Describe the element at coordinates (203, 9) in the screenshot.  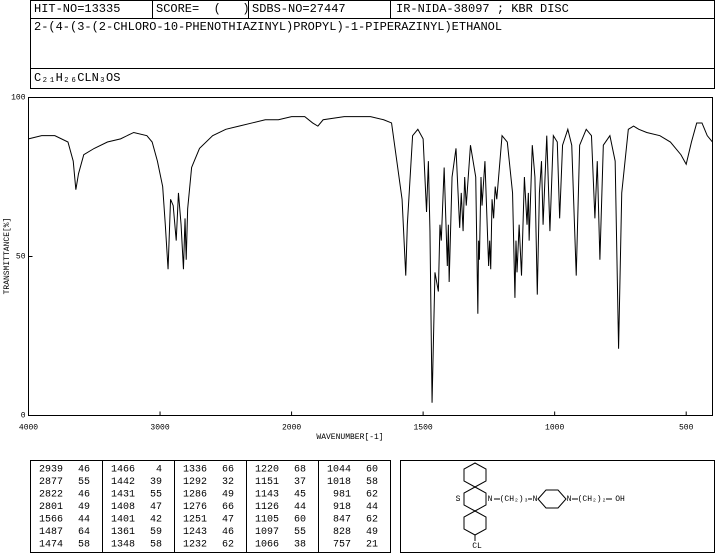
I see `score: SCORE= ( )` at that location.